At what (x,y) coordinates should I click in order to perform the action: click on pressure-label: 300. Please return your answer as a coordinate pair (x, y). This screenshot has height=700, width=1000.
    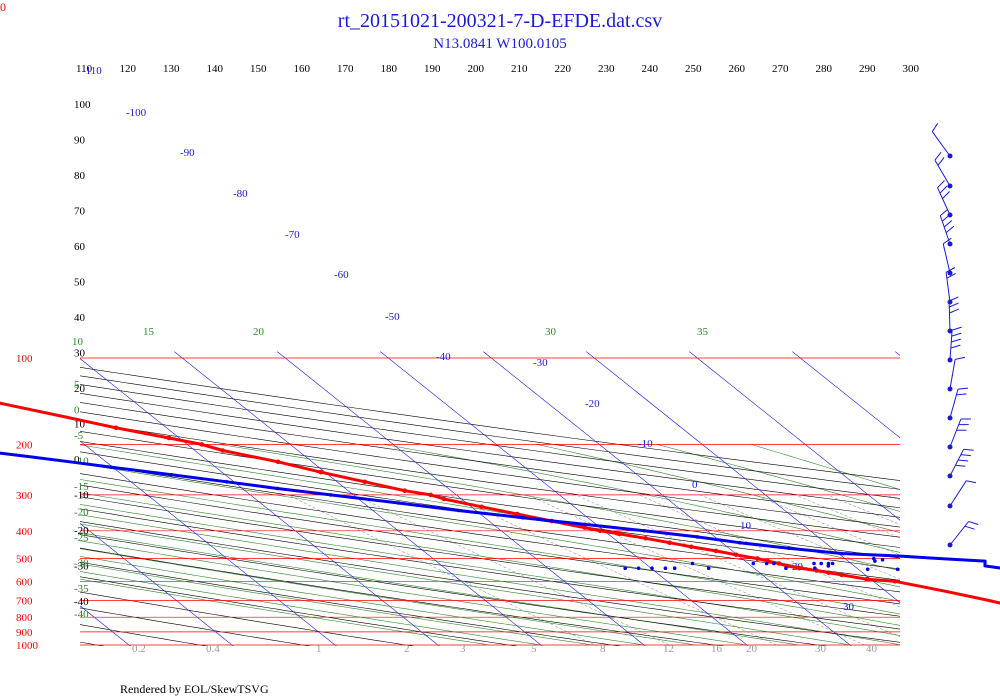
    Looking at the image, I should click on (24, 496).